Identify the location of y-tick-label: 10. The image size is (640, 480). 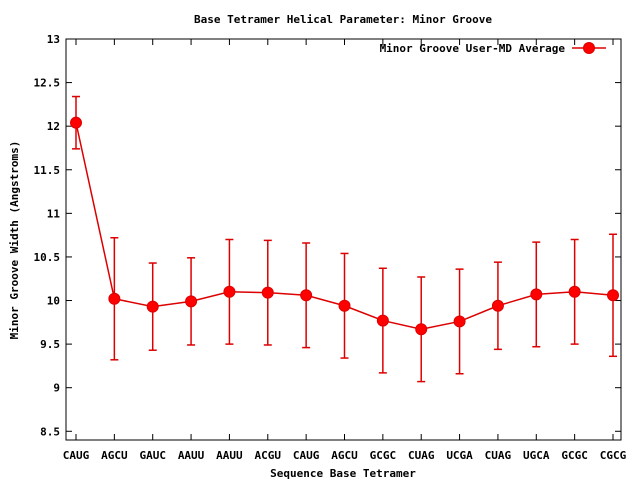
(53, 301).